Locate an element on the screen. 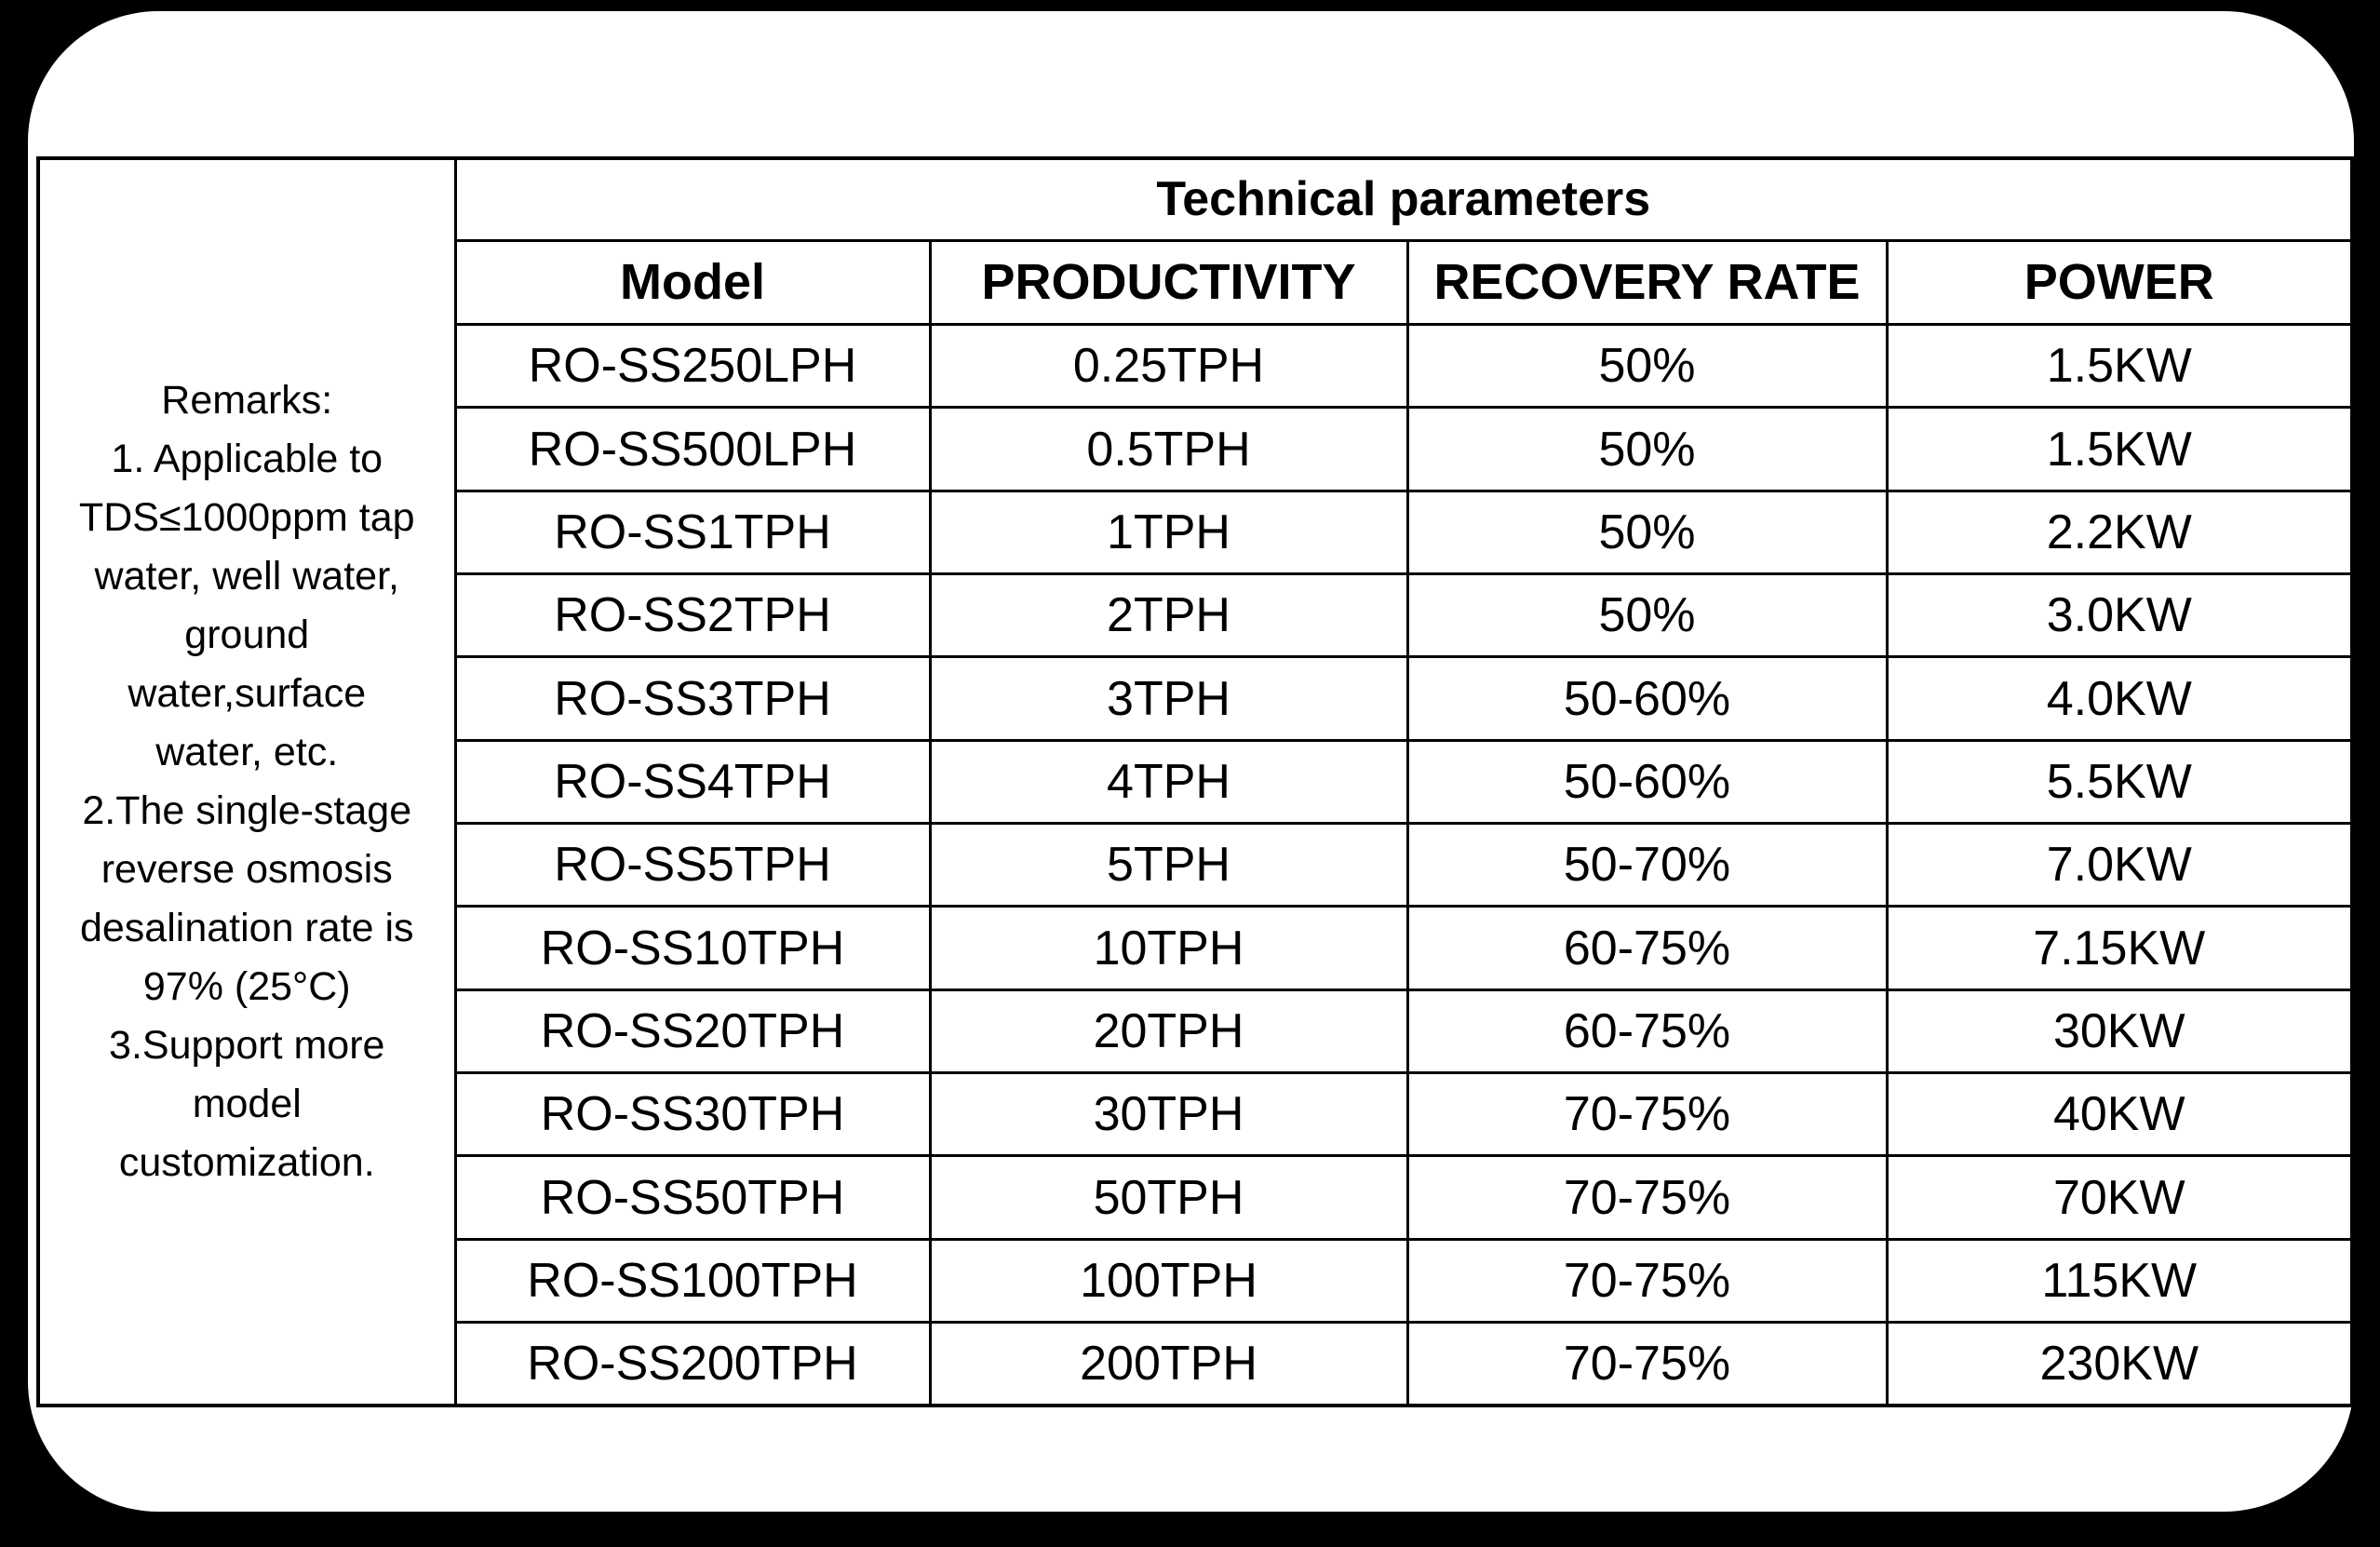  table-row: RO-SS1TPH 1TPH 50% 2.2KW is located at coordinates (1196, 532).